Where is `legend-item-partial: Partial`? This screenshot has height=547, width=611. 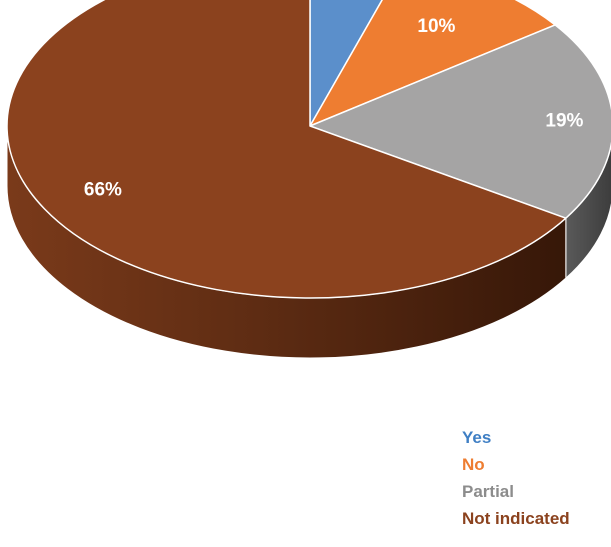 legend-item-partial: Partial is located at coordinates (488, 491).